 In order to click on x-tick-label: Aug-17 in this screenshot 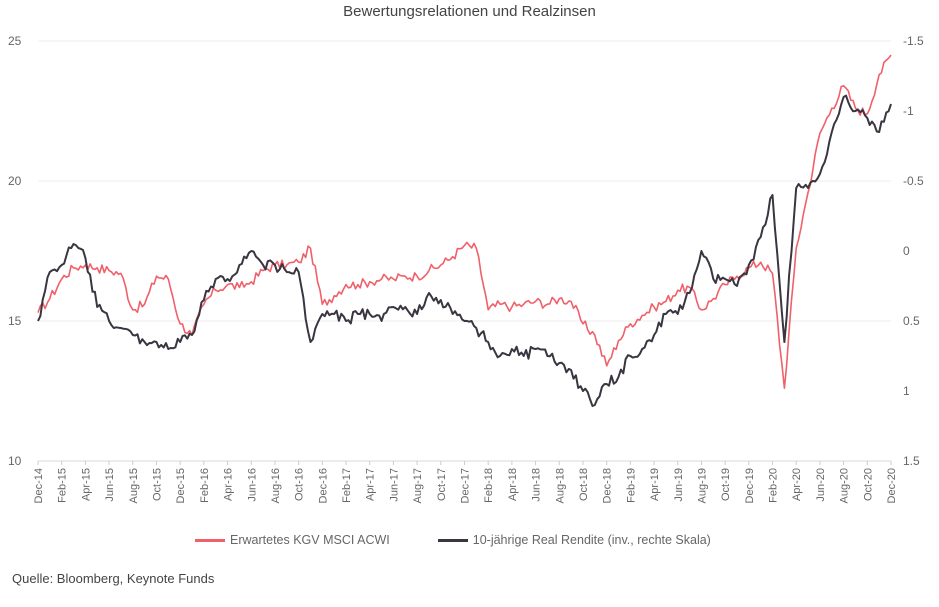, I will do `click(418, 485)`.